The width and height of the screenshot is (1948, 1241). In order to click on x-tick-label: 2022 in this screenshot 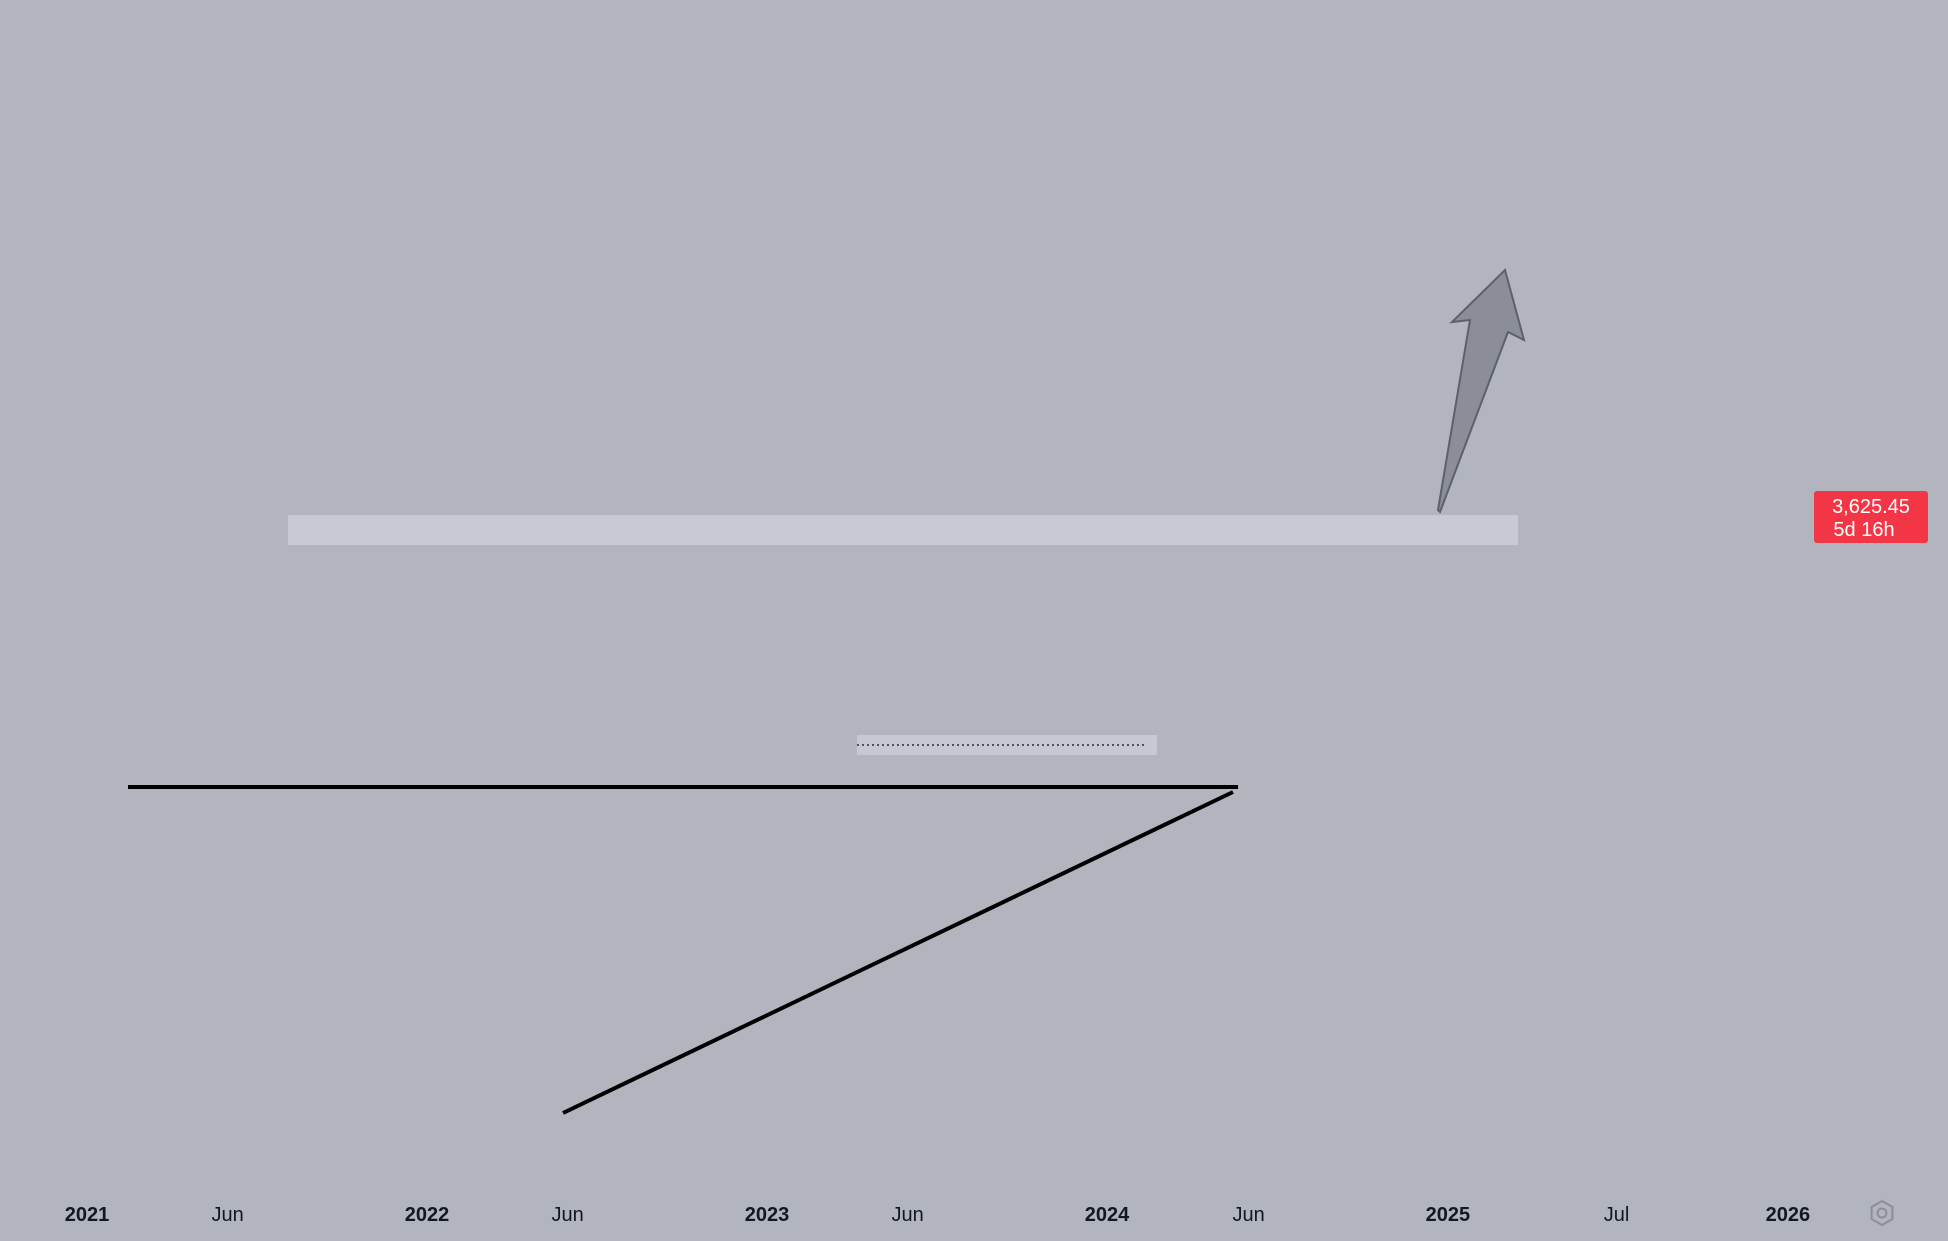, I will do `click(427, 1215)`.